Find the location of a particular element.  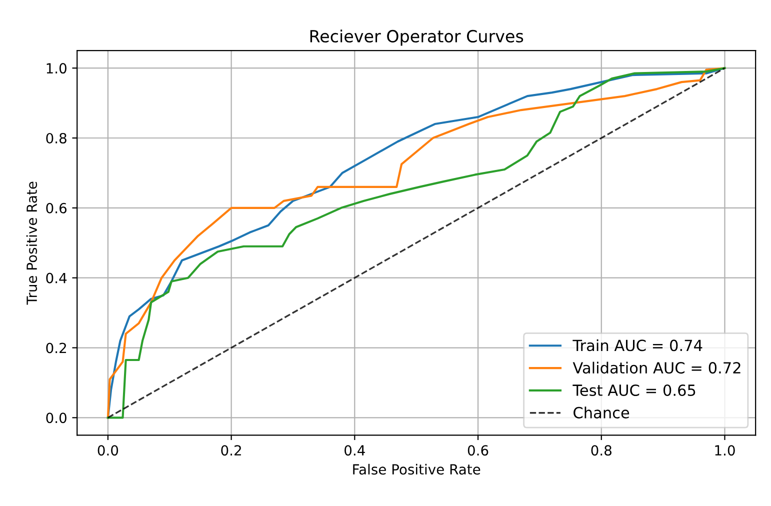

x-tick-label: 0.8 is located at coordinates (601, 450).